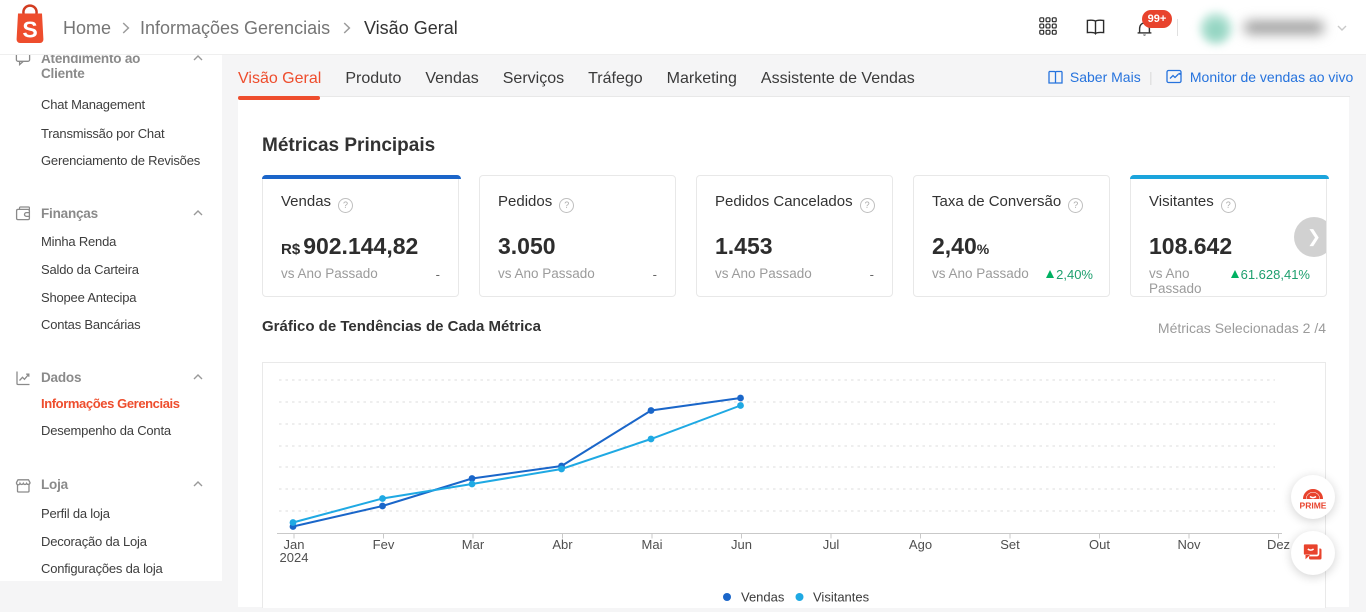  Describe the element at coordinates (1189, 544) in the screenshot. I see `svg-text: Nov` at that location.